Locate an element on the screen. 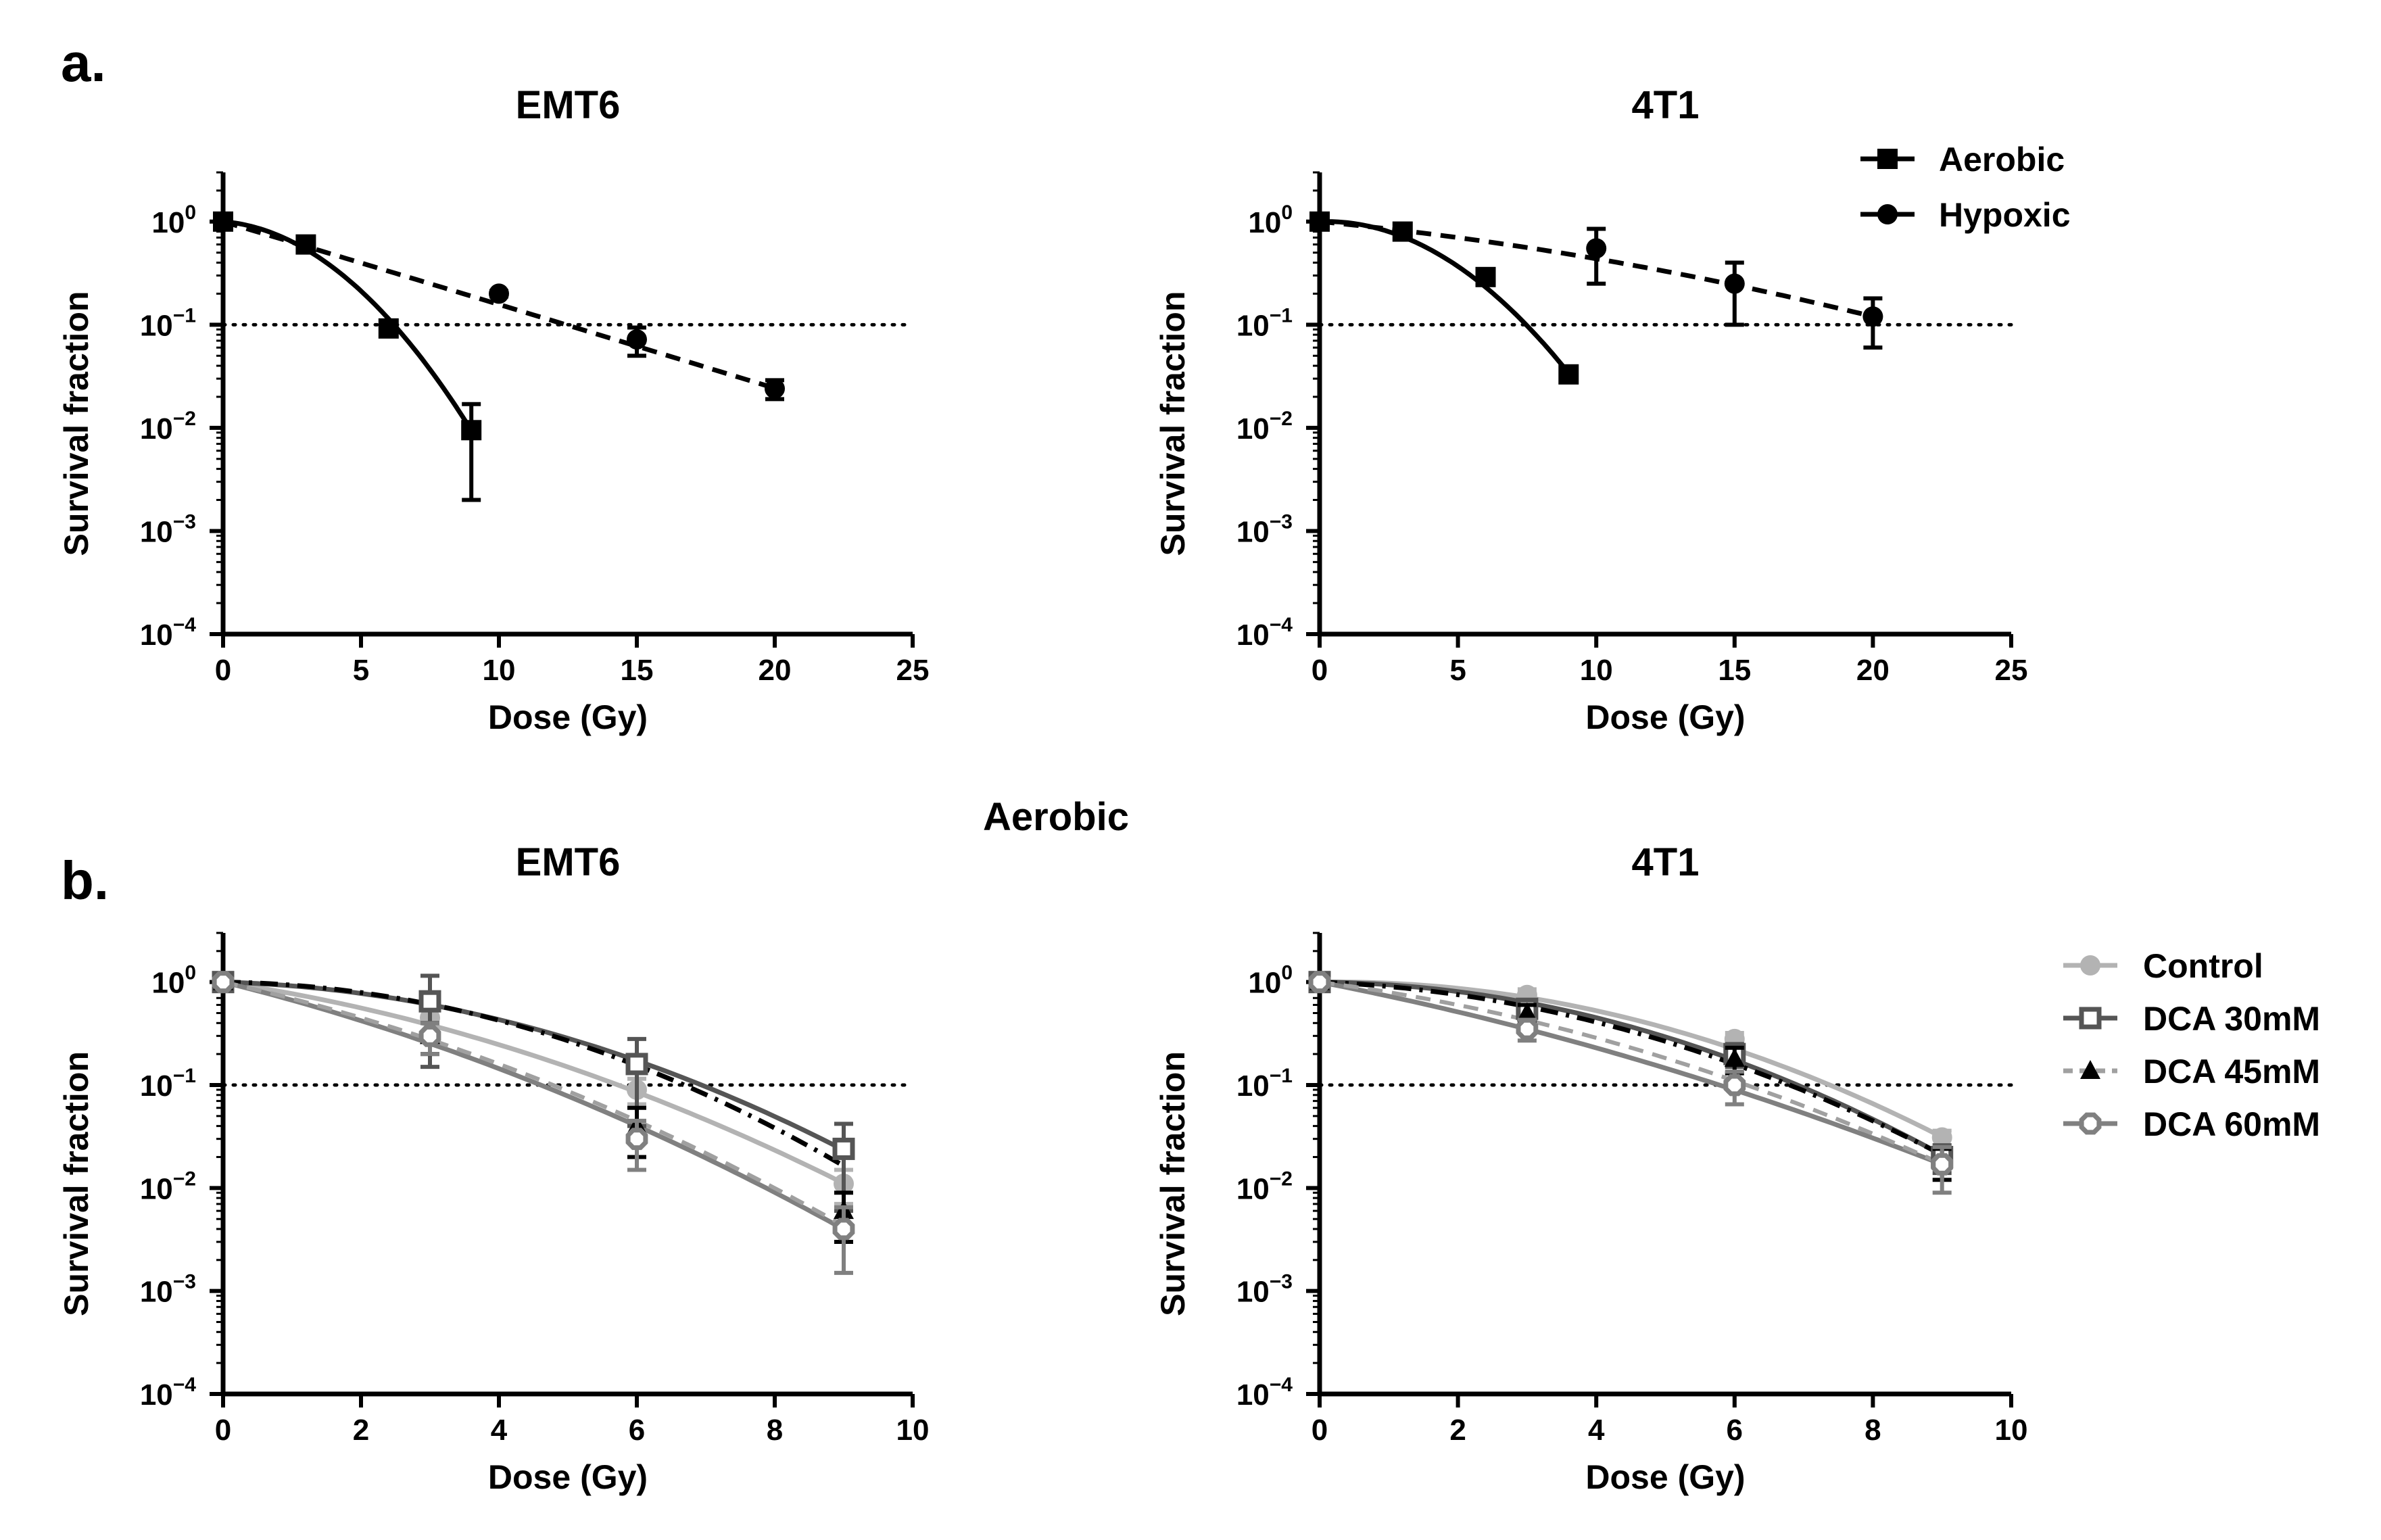 This screenshot has height=1540, width=2381. legend-marker-dca-60mm is located at coordinates (2090, 1123).